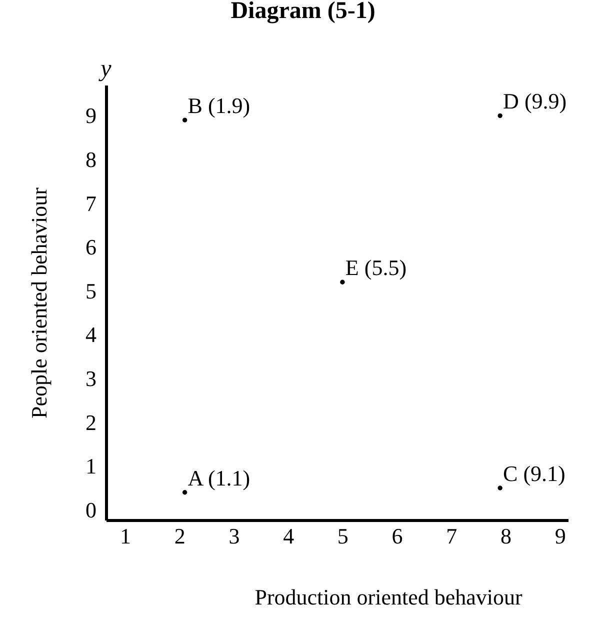 The width and height of the screenshot is (601, 617). Describe the element at coordinates (91, 291) in the screenshot. I see `y-tick-label: 5` at that location.